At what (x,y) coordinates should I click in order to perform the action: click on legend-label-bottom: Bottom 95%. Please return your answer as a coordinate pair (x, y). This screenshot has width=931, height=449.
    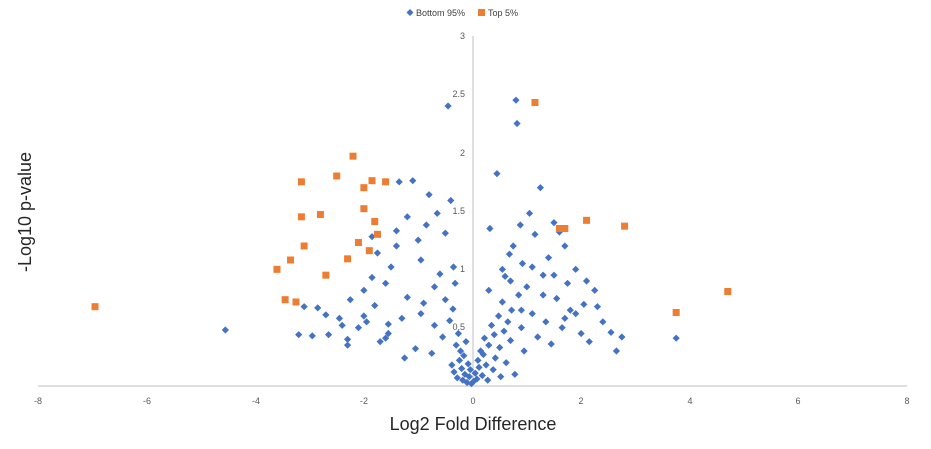
    Looking at the image, I should click on (440, 13).